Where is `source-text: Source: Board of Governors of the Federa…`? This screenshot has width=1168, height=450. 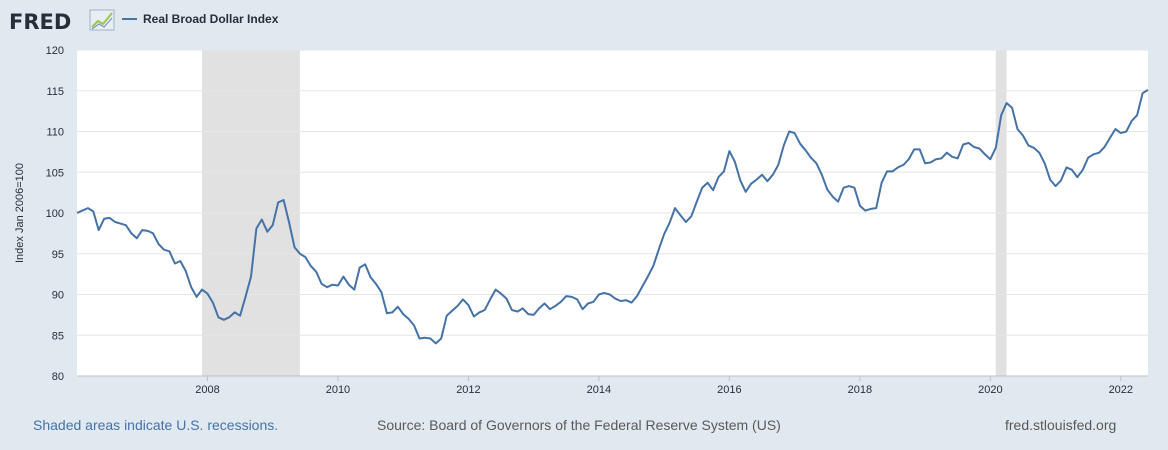 source-text: Source: Board of Governors of the Federa… is located at coordinates (579, 425).